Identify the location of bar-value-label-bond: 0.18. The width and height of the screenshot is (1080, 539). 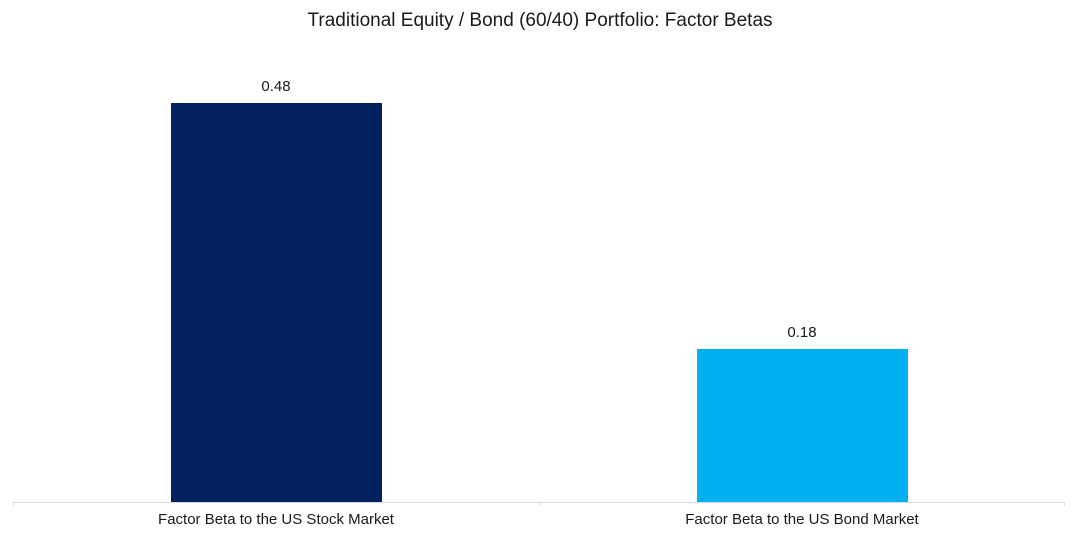
(802, 332).